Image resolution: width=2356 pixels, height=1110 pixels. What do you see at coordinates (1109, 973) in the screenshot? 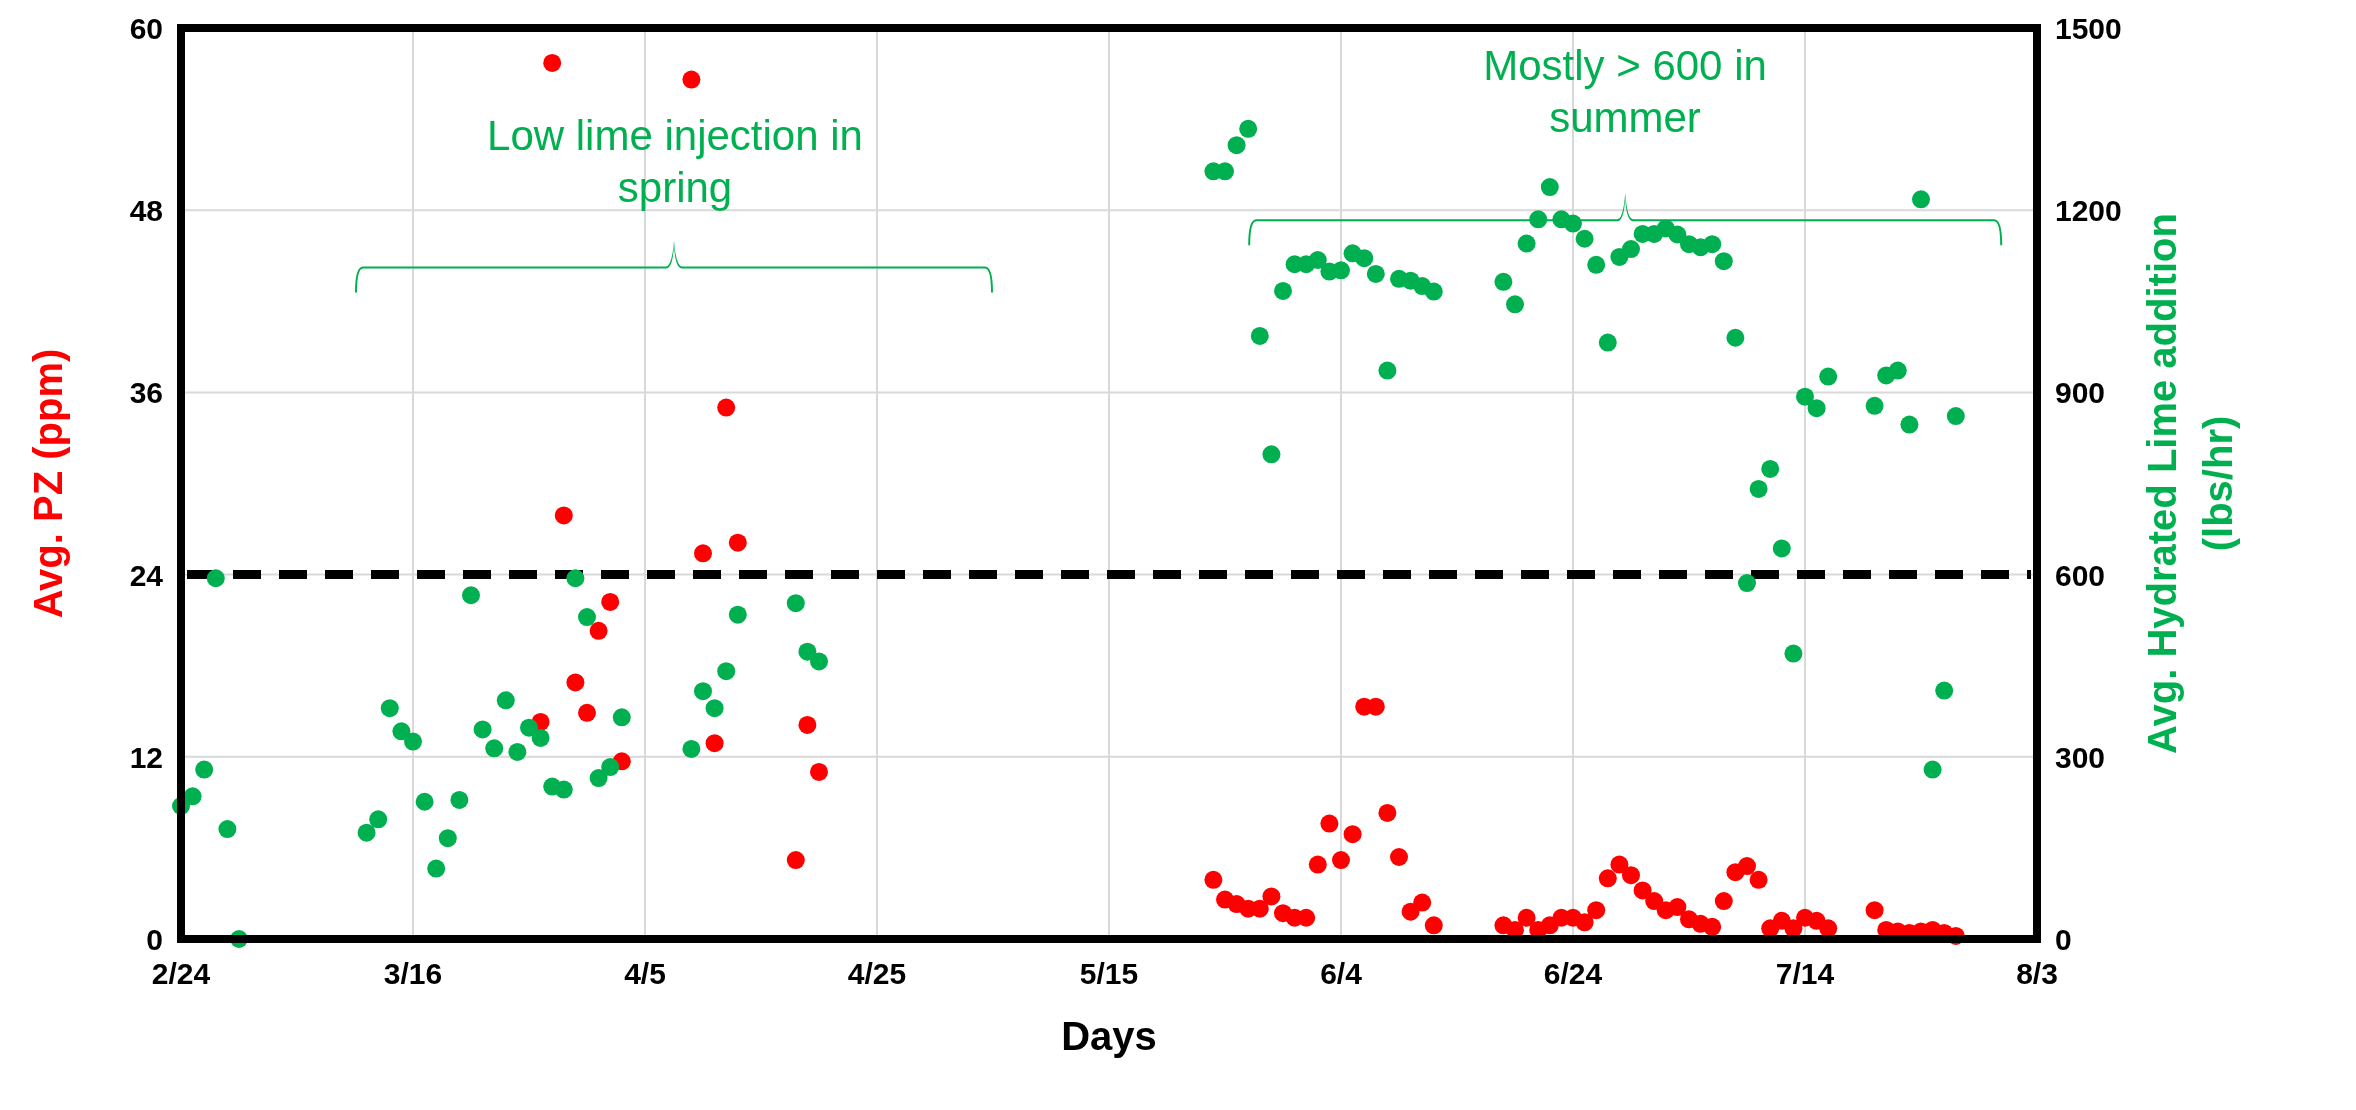
I see `x-tick-label: 5/15` at bounding box center [1109, 973].